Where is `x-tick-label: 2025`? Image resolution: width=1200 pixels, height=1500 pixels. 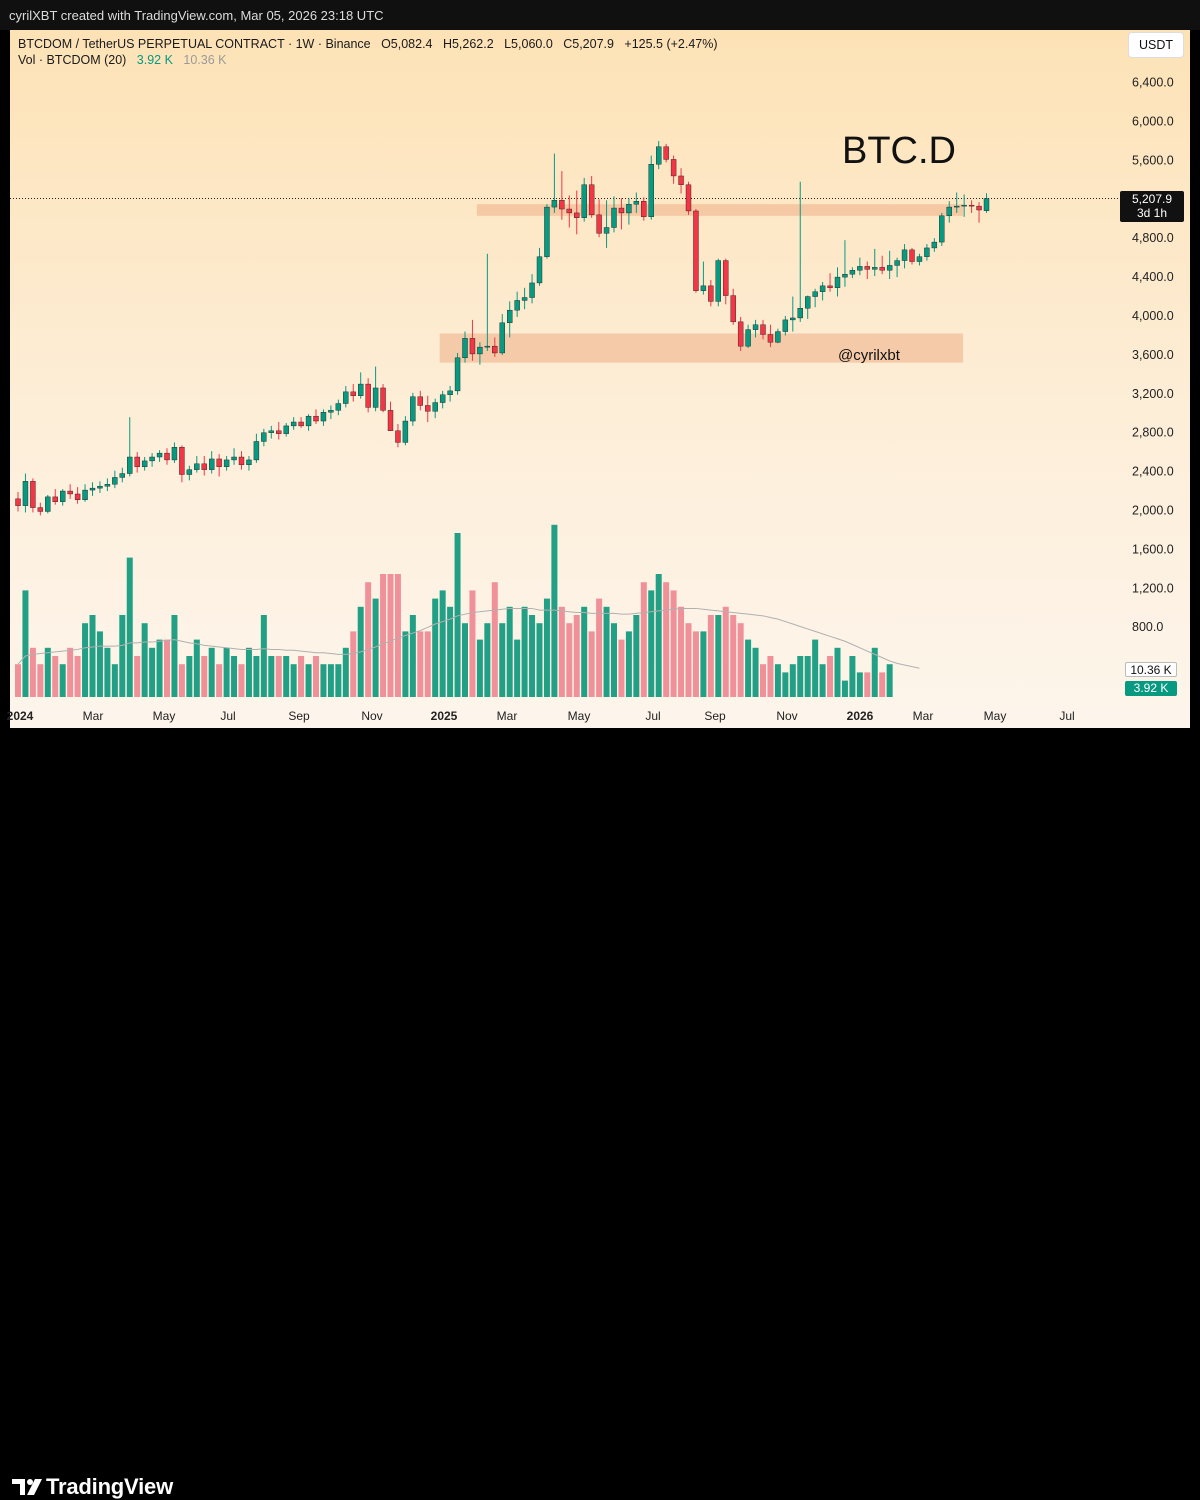
x-tick-label: 2025 is located at coordinates (444, 716).